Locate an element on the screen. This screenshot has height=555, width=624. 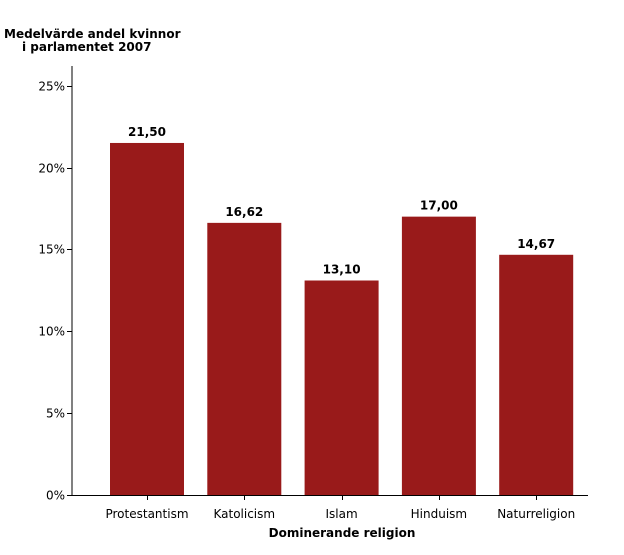
y-tick-label: 25% is located at coordinates (51, 87).